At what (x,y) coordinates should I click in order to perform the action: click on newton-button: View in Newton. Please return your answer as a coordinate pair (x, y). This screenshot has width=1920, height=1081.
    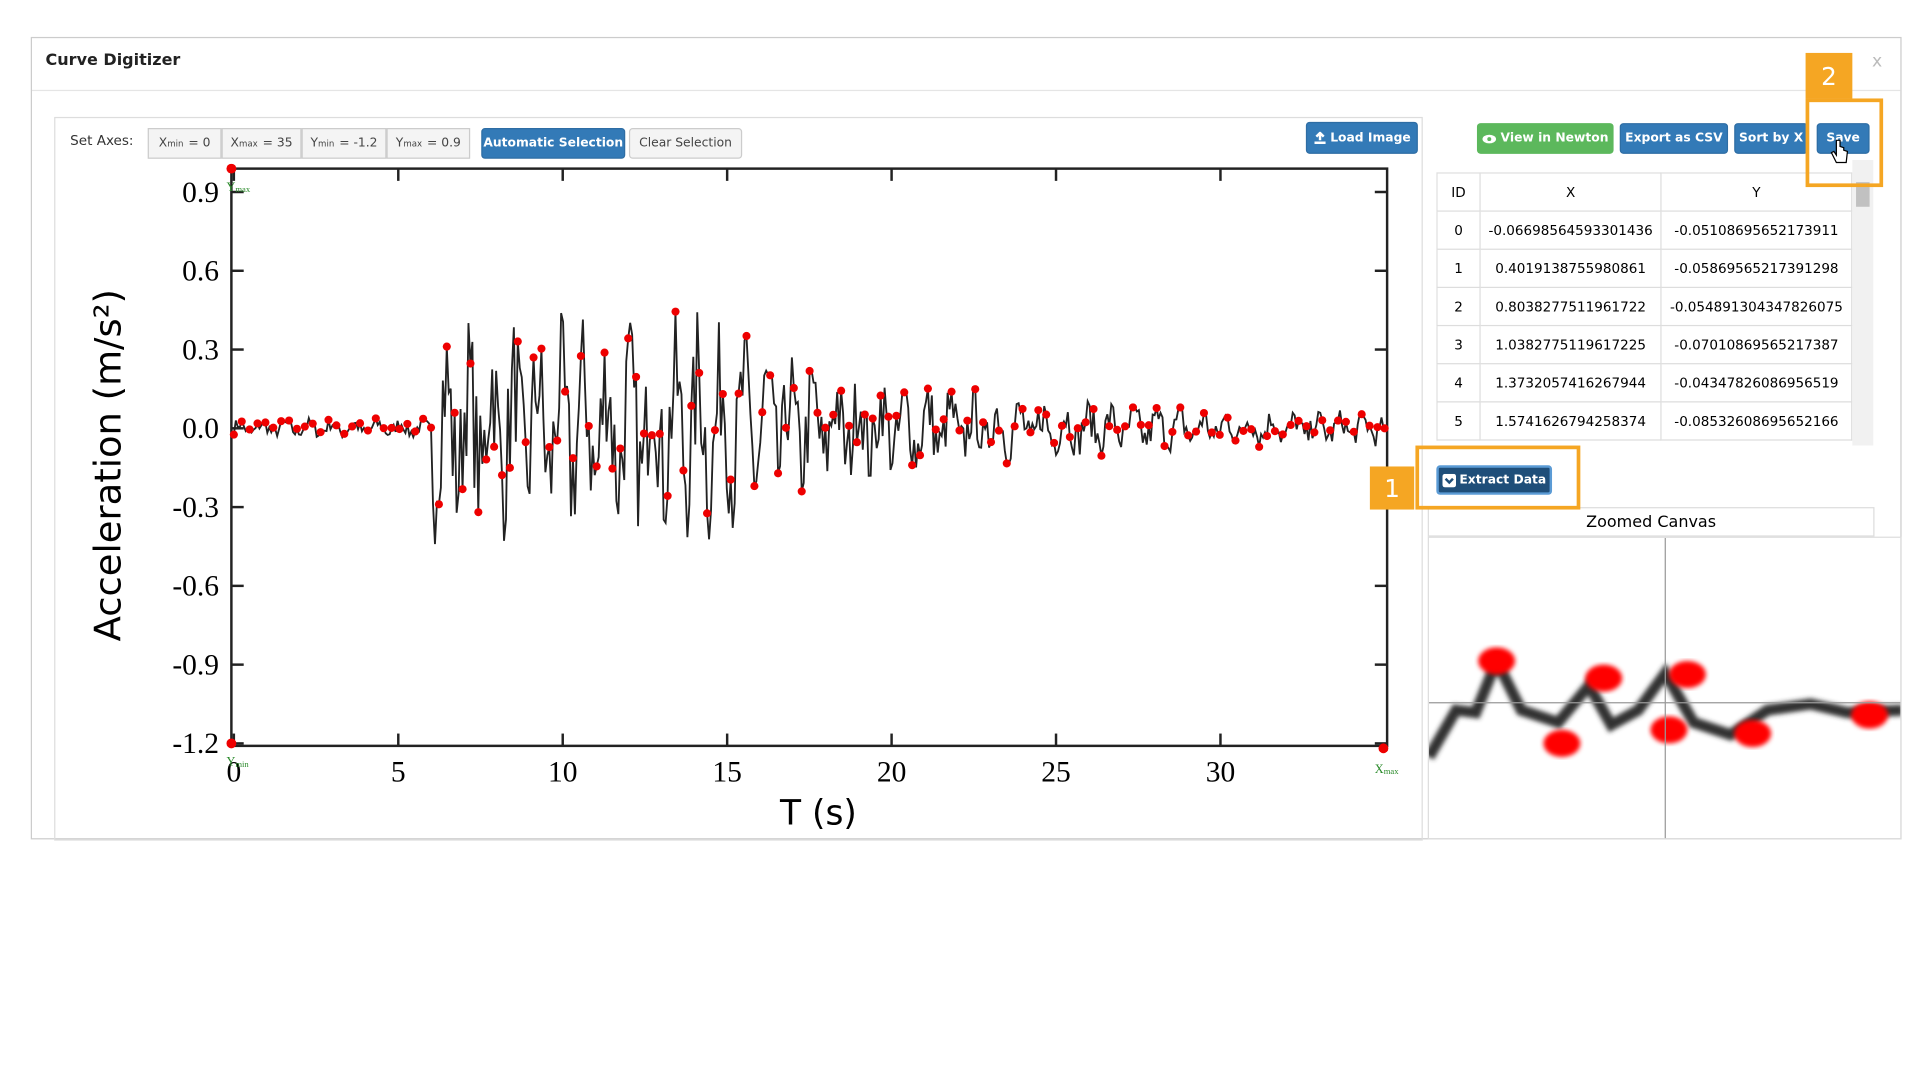
    Looking at the image, I should click on (1545, 138).